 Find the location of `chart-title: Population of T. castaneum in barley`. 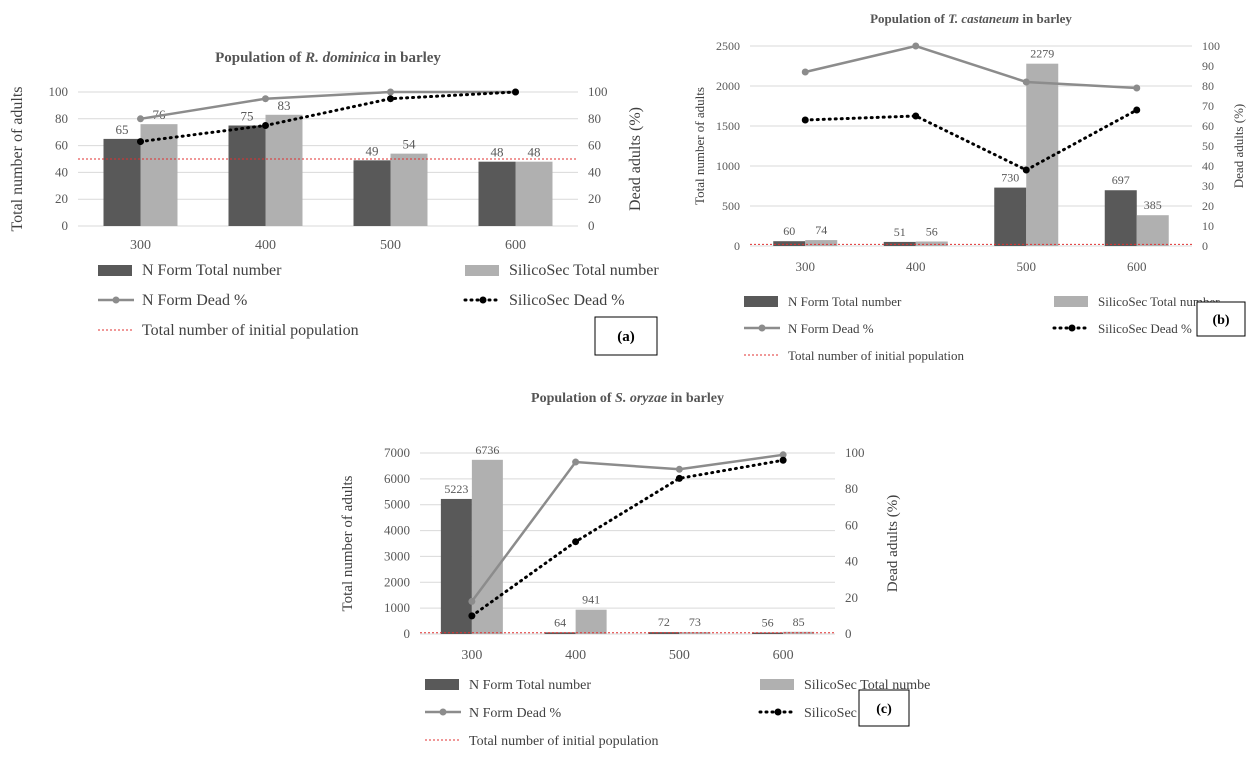

chart-title: Population of T. castaneum in barley is located at coordinates (971, 18).